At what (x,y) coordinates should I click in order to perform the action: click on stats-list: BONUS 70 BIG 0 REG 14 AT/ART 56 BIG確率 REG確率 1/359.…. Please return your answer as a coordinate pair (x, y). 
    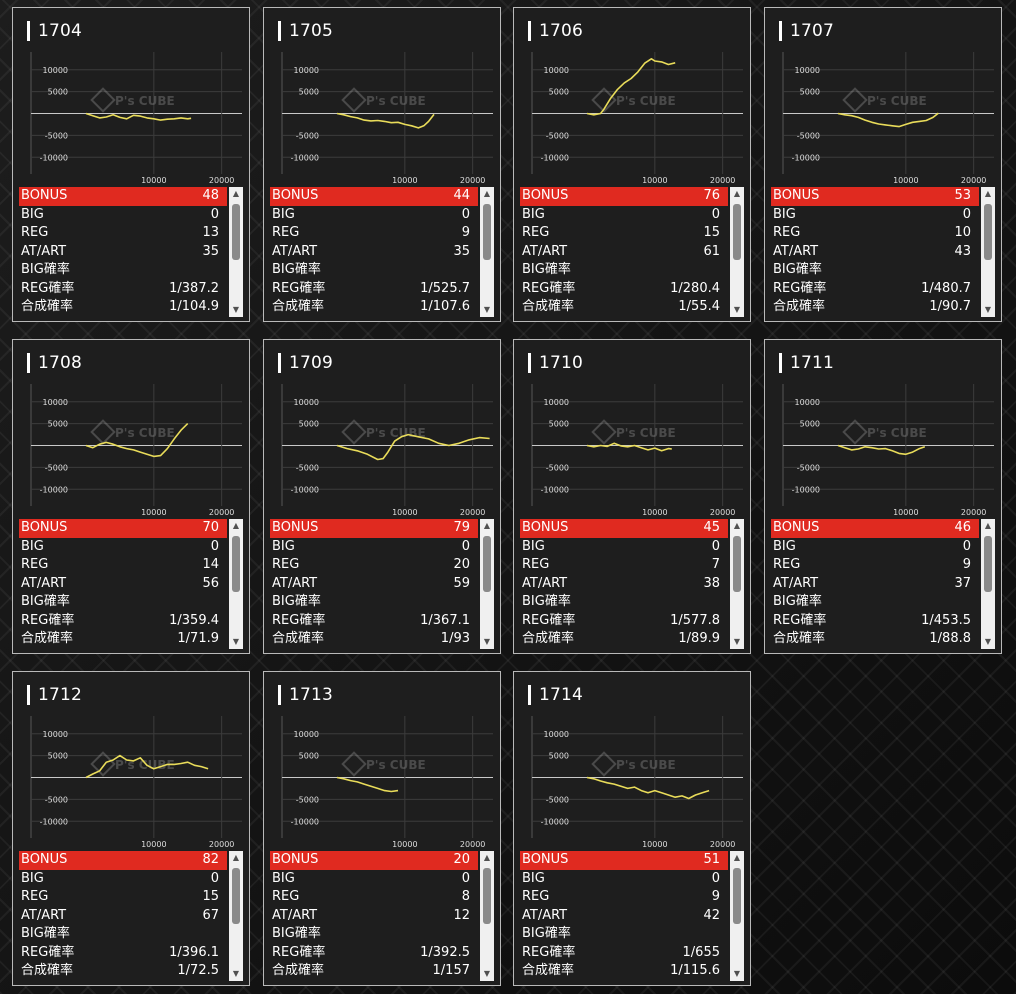
    Looking at the image, I should click on (131, 584).